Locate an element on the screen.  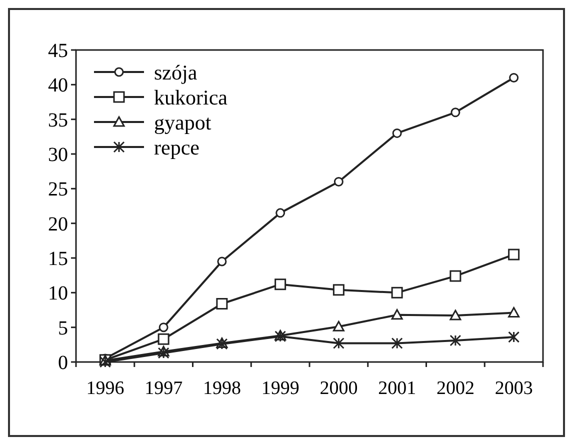
x-tick-label: 2001 is located at coordinates (397, 388).